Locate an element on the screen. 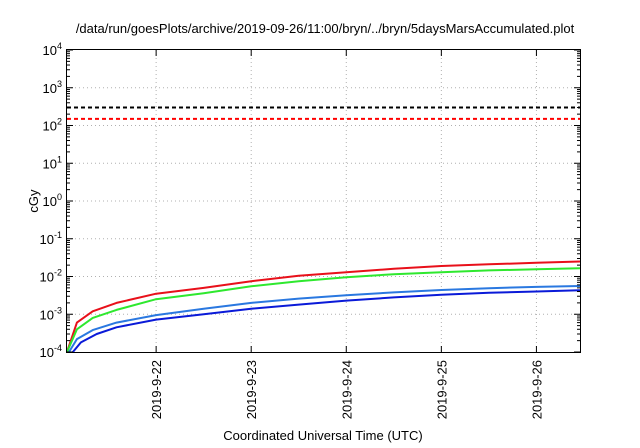  y-tick-label: 10² is located at coordinates (52, 125).